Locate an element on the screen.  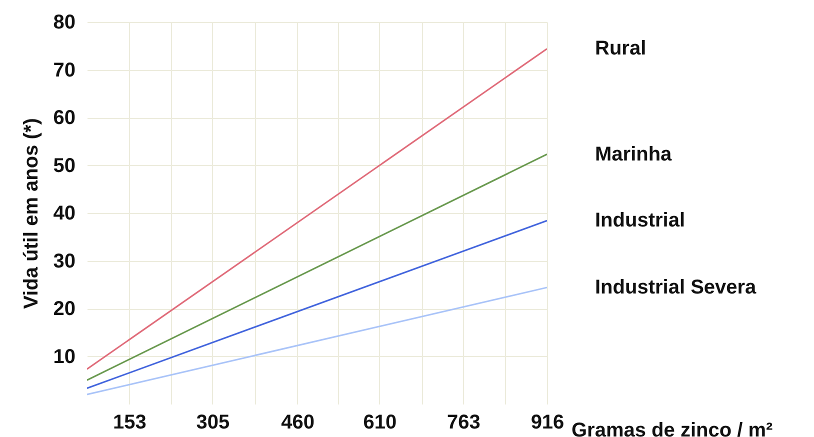
y-axis-title: Vida útil em anos (*) is located at coordinates (31, 213).